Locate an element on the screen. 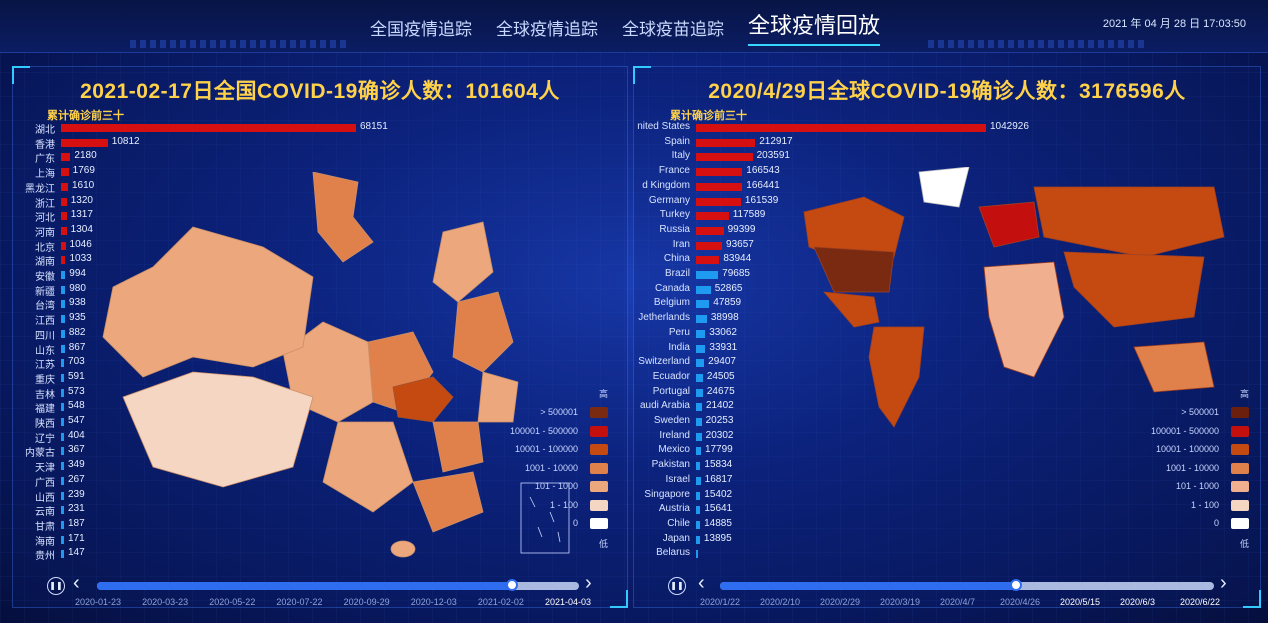 The width and height of the screenshot is (1268, 623). ranking-value: 547 is located at coordinates (76, 420).